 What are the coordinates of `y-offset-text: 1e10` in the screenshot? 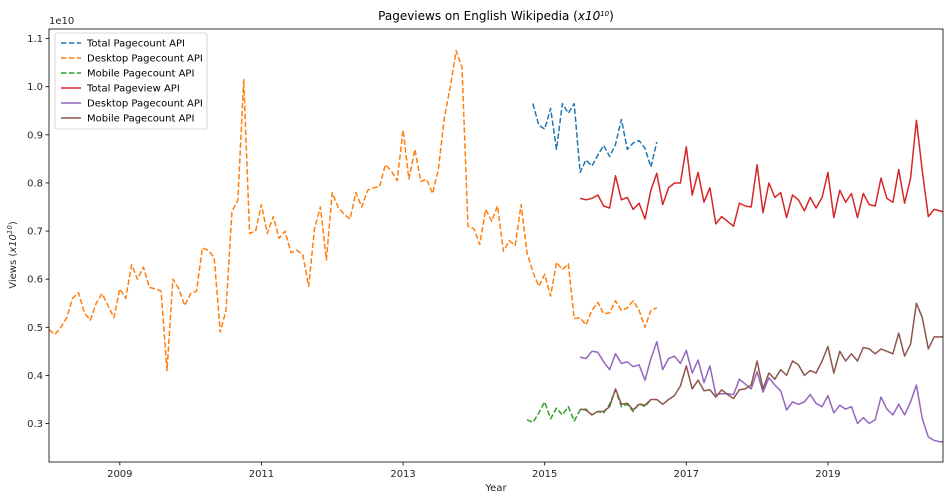 It's located at (61, 21).